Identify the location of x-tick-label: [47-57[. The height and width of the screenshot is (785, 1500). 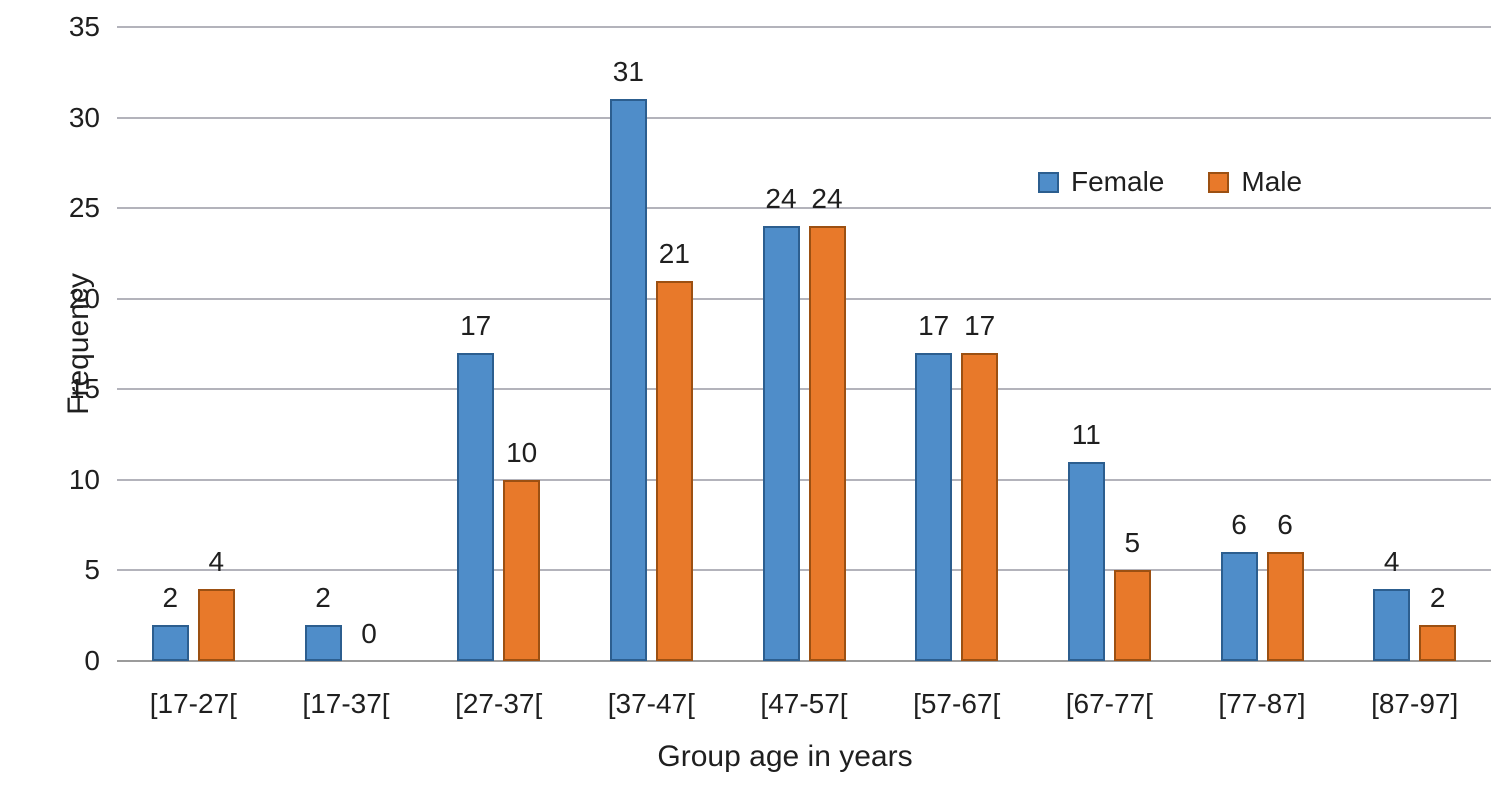
(804, 703).